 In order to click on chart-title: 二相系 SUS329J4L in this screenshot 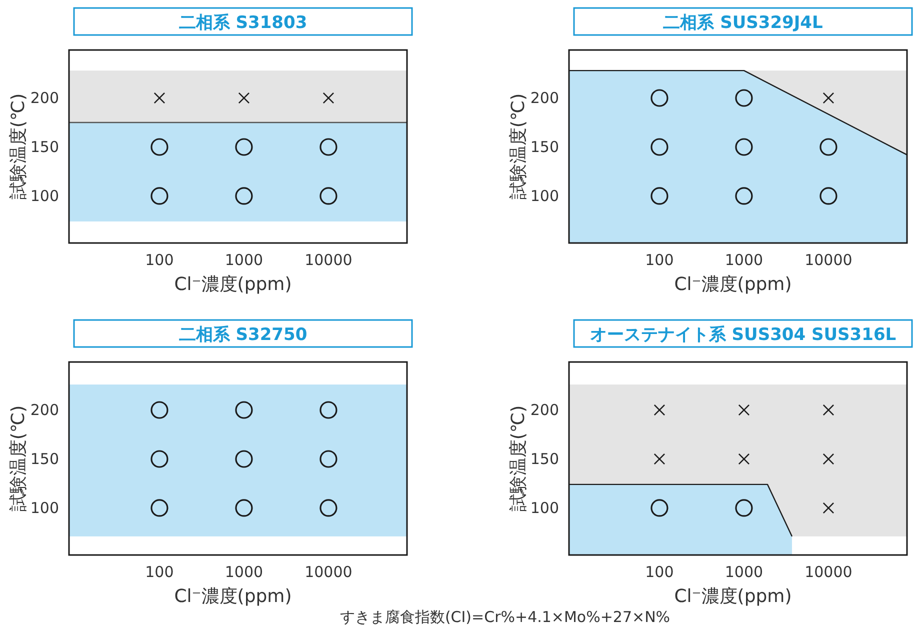, I will do `click(743, 23)`.